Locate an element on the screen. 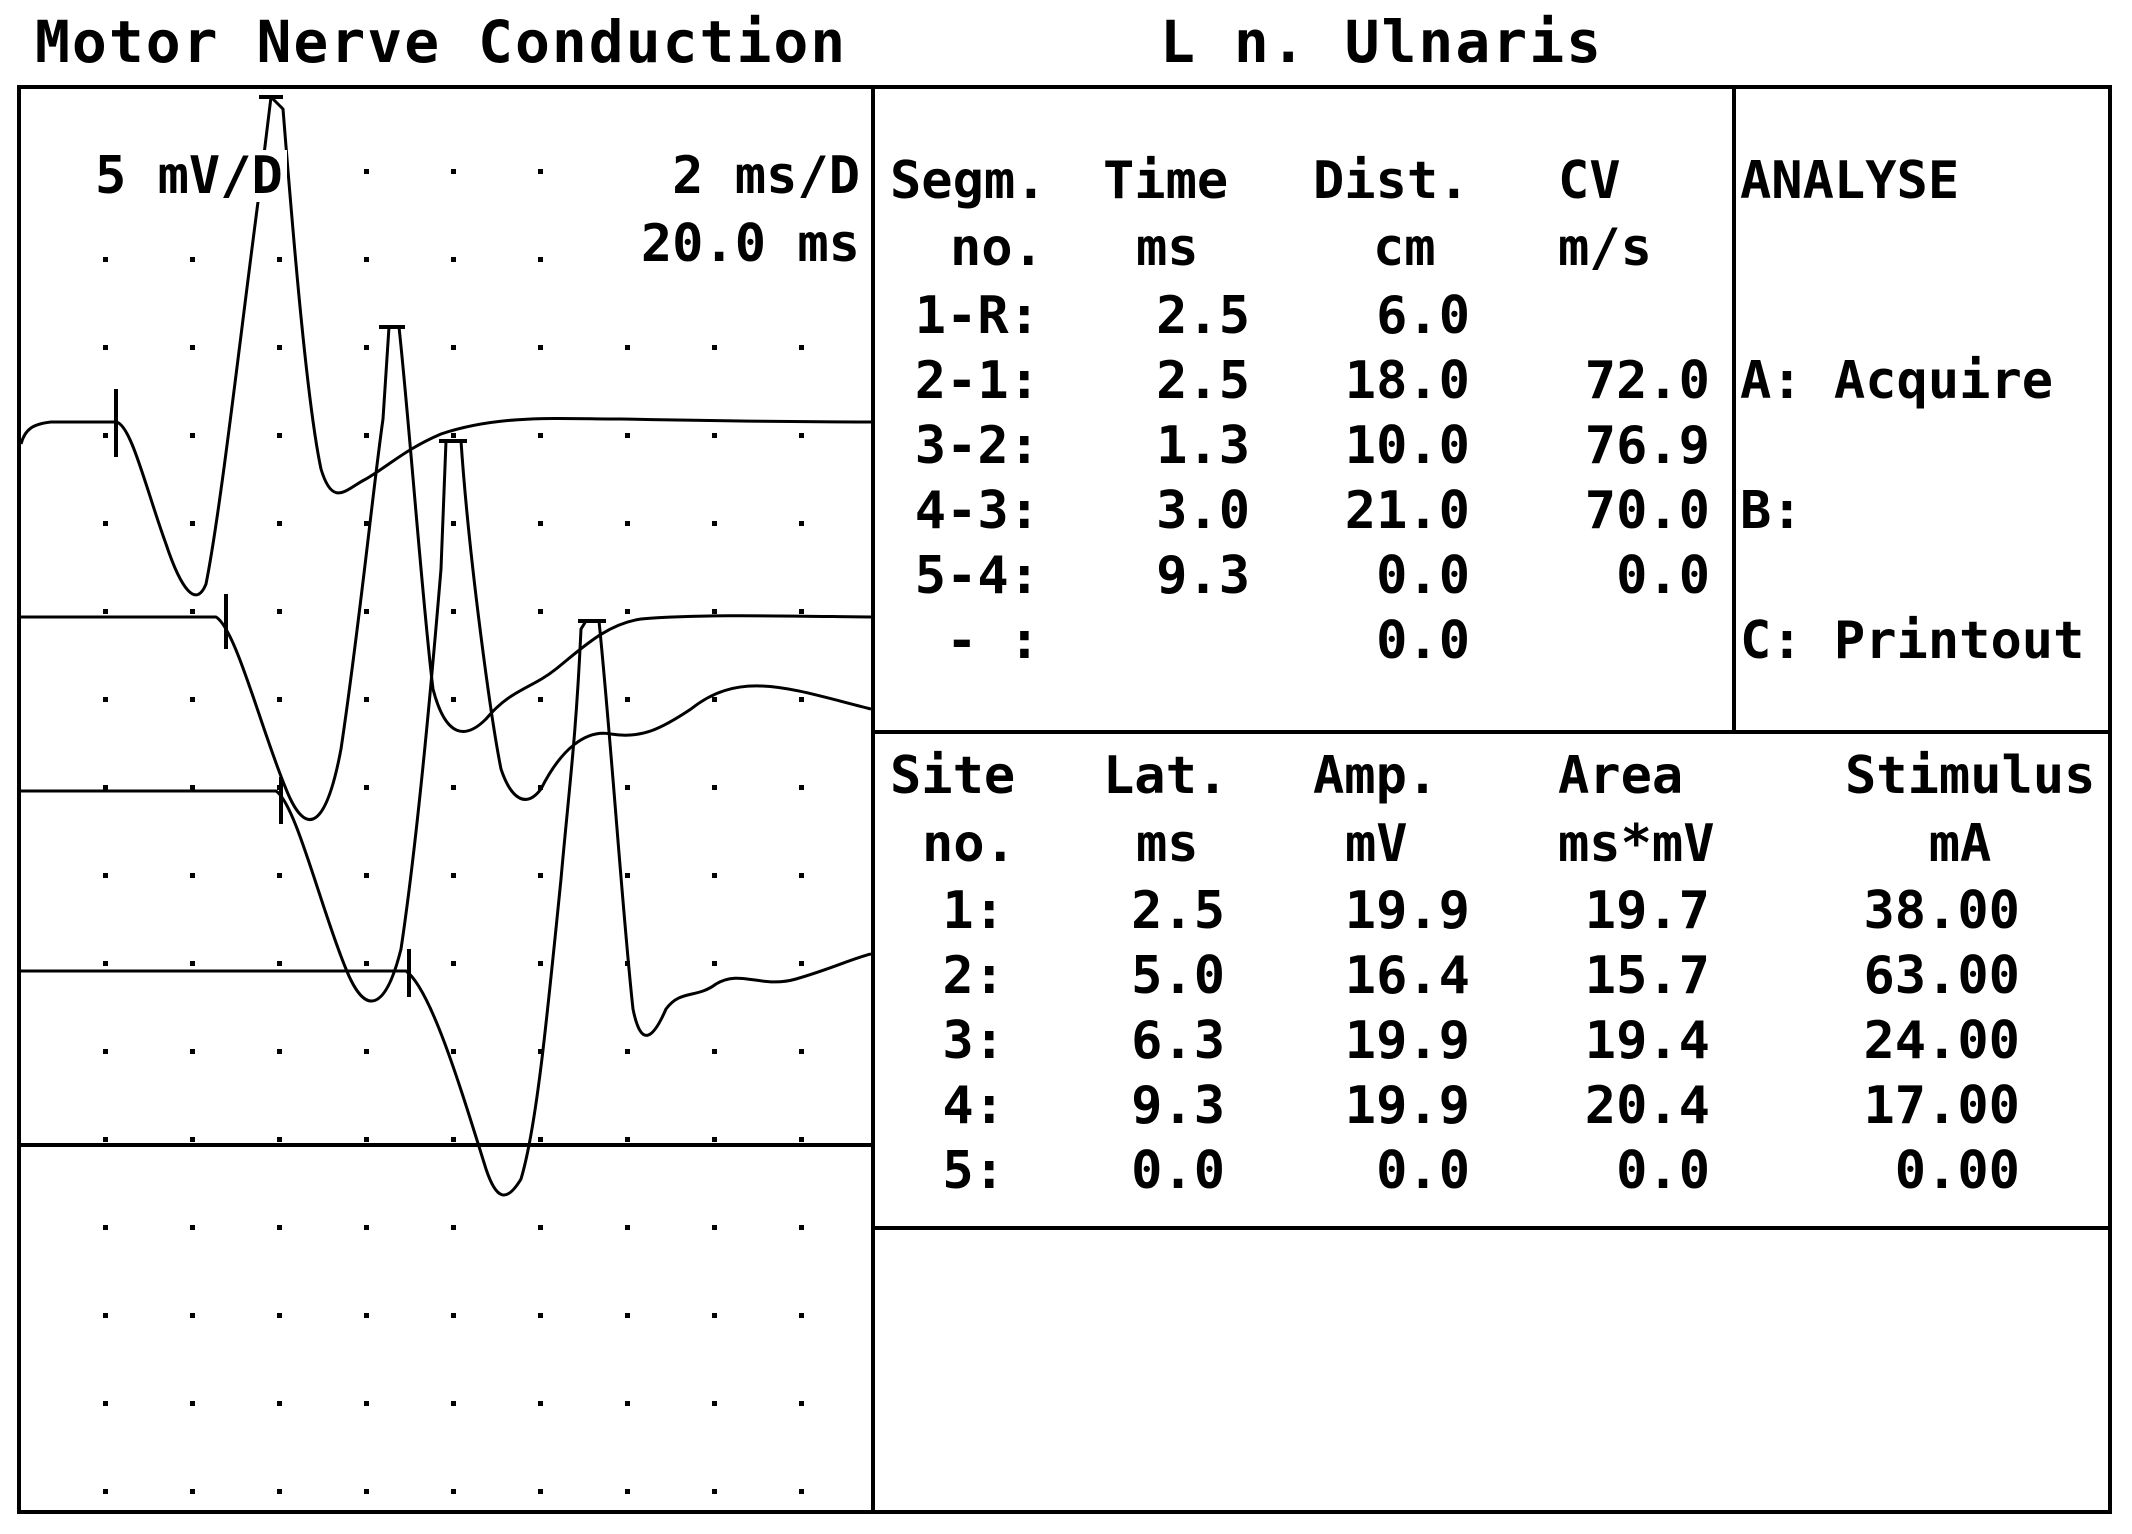  dist-cell: 21.0 is located at coordinates (1407, 511).